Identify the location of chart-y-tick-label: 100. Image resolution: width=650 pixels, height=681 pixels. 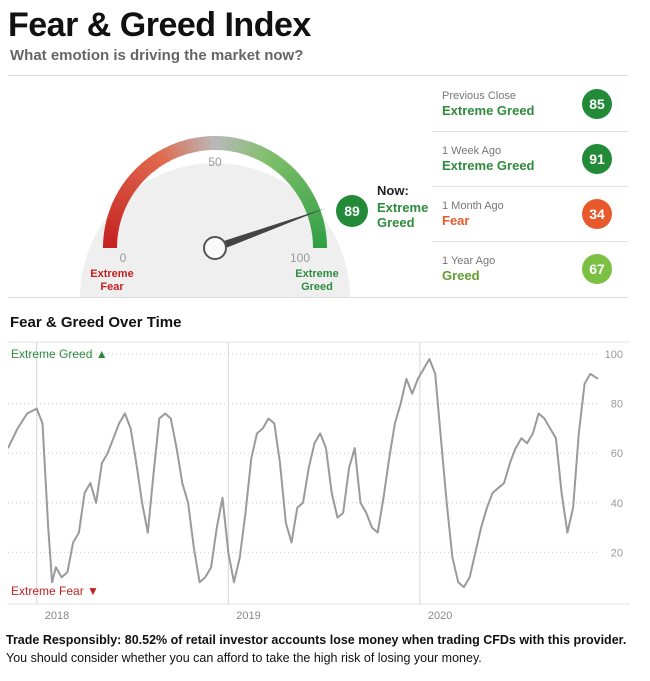
(614, 355).